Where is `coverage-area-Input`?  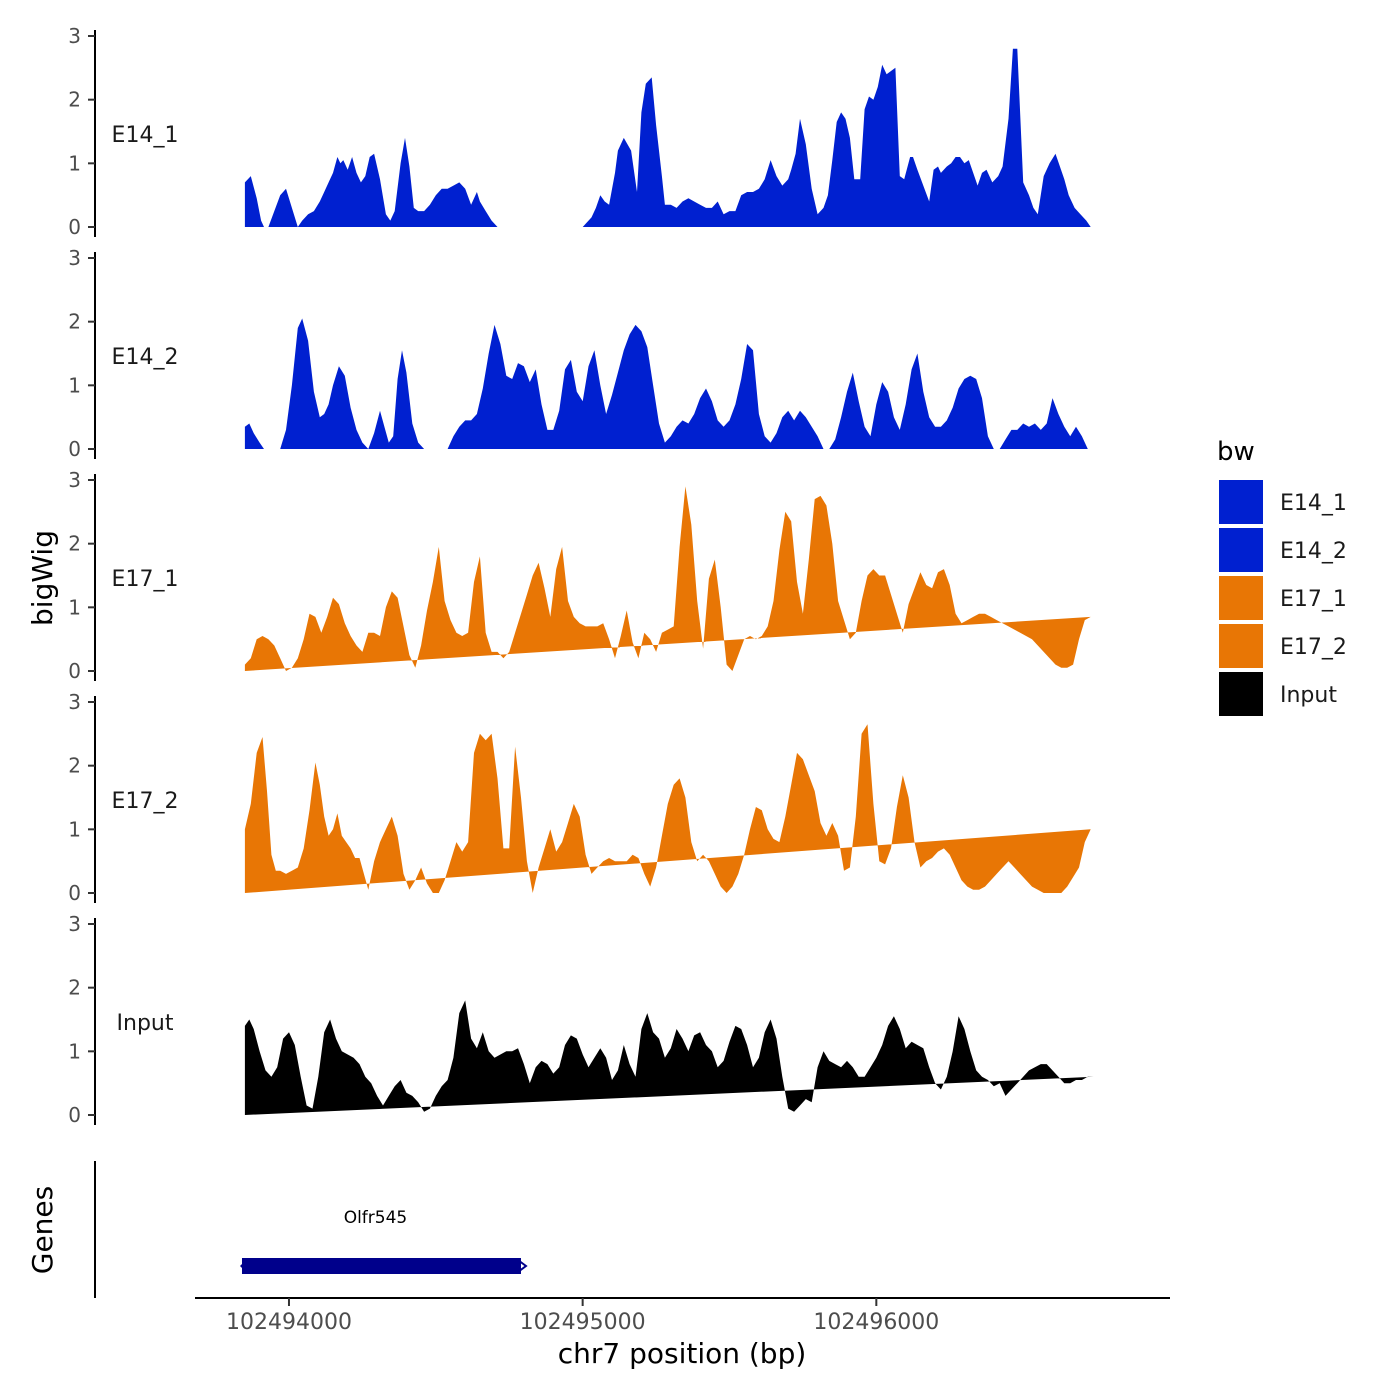
coverage-area-Input is located at coordinates (669, 1057).